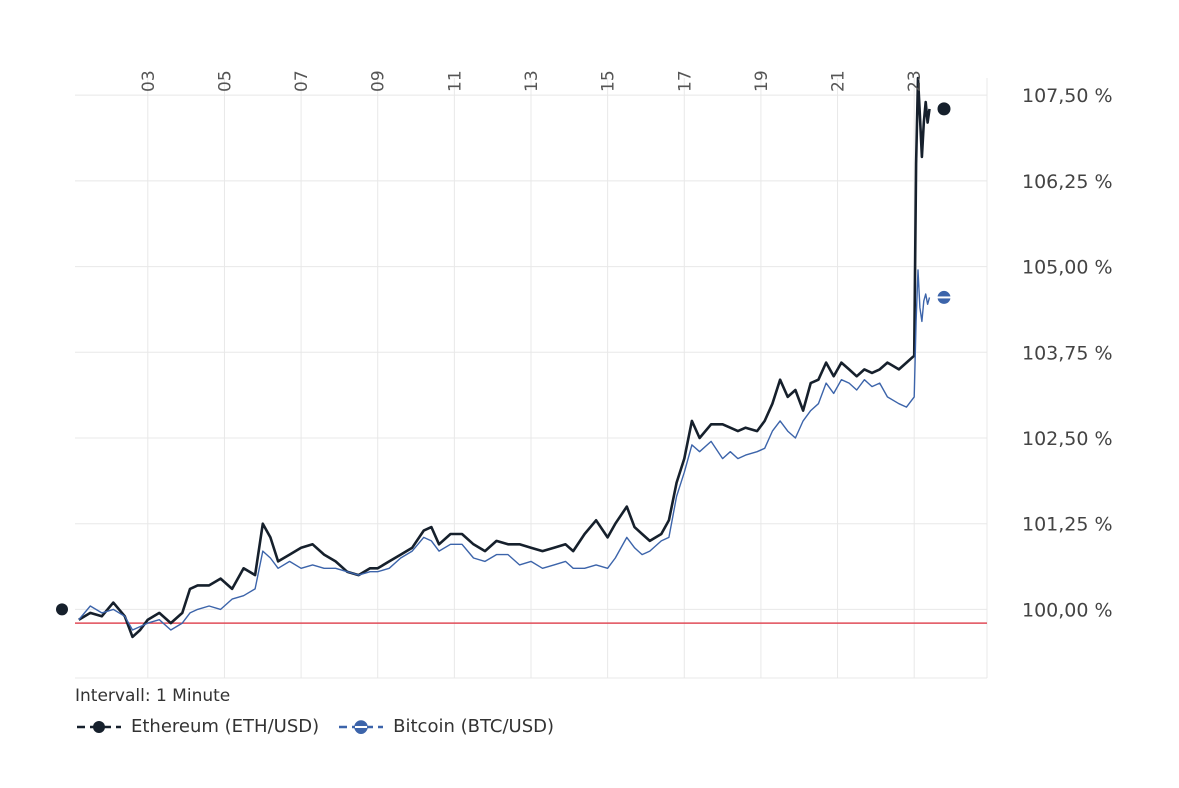 This screenshot has height=788, width=1179. What do you see at coordinates (915, 81) in the screenshot?
I see `x-tick-label-23: 23` at bounding box center [915, 81].